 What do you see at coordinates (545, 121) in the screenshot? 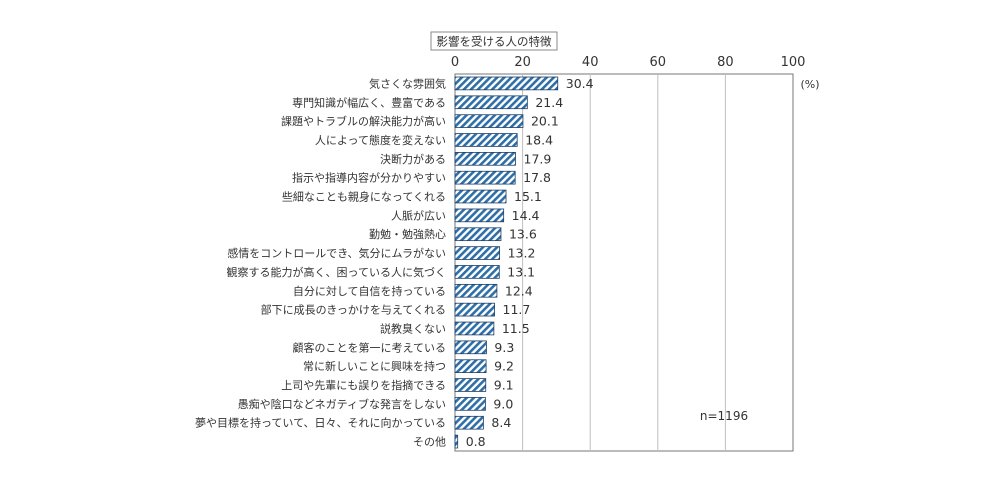
I see `value-label: 20.1` at bounding box center [545, 121].